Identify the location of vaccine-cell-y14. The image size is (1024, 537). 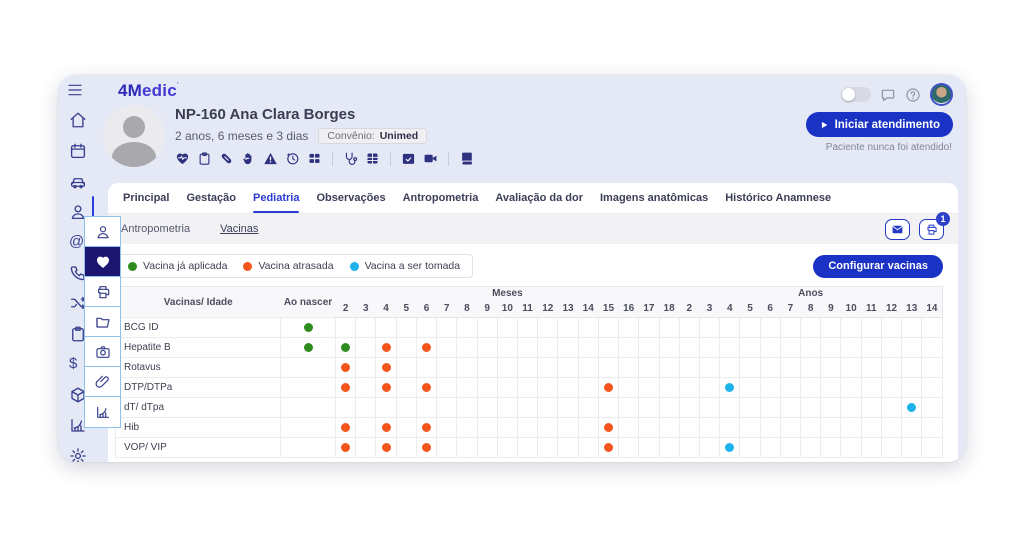
(932, 427).